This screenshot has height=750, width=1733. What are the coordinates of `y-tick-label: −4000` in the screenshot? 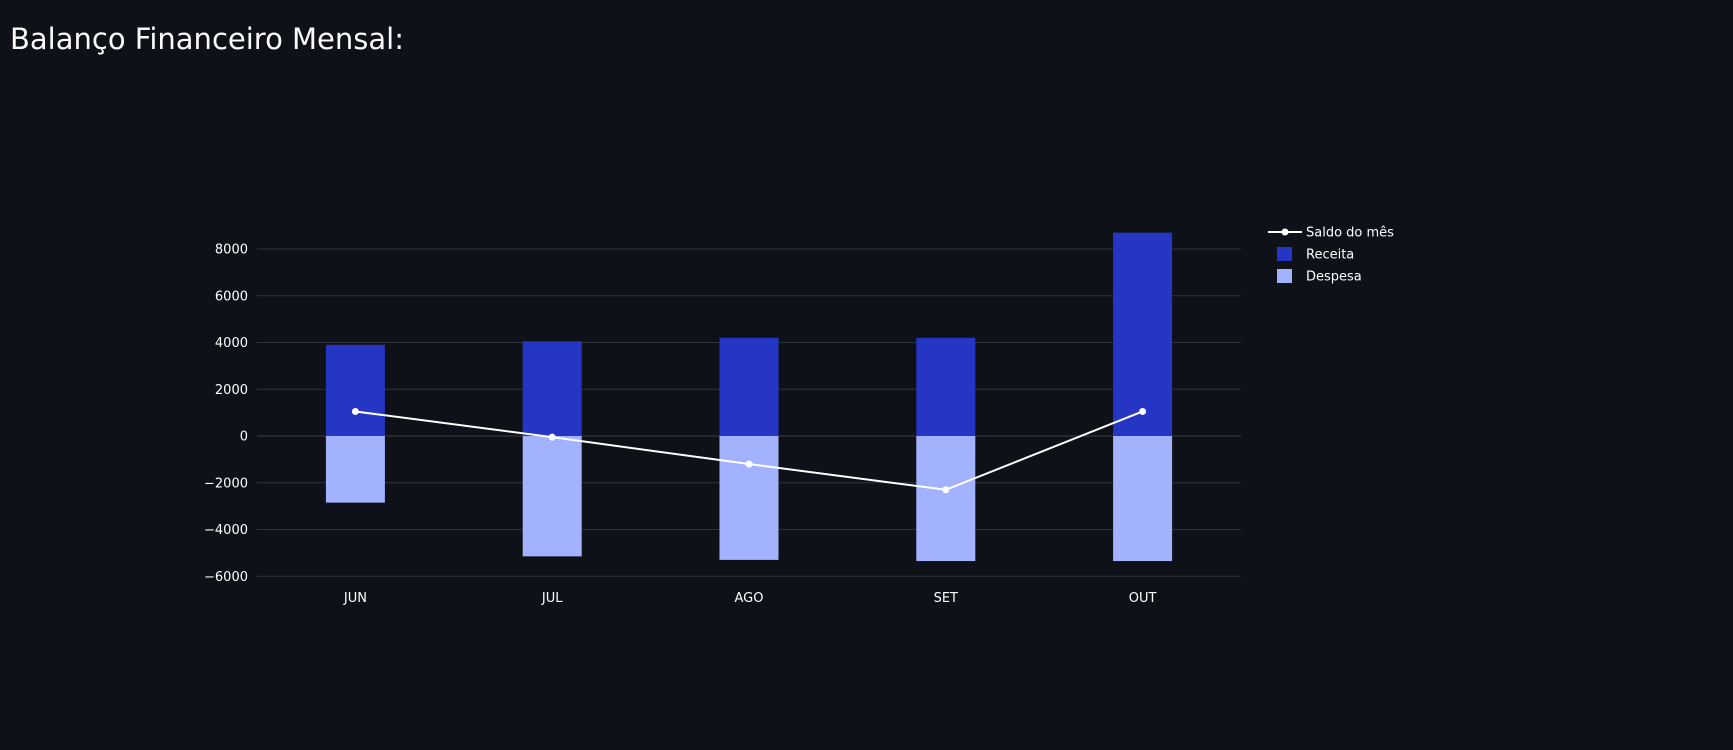 It's located at (226, 530).